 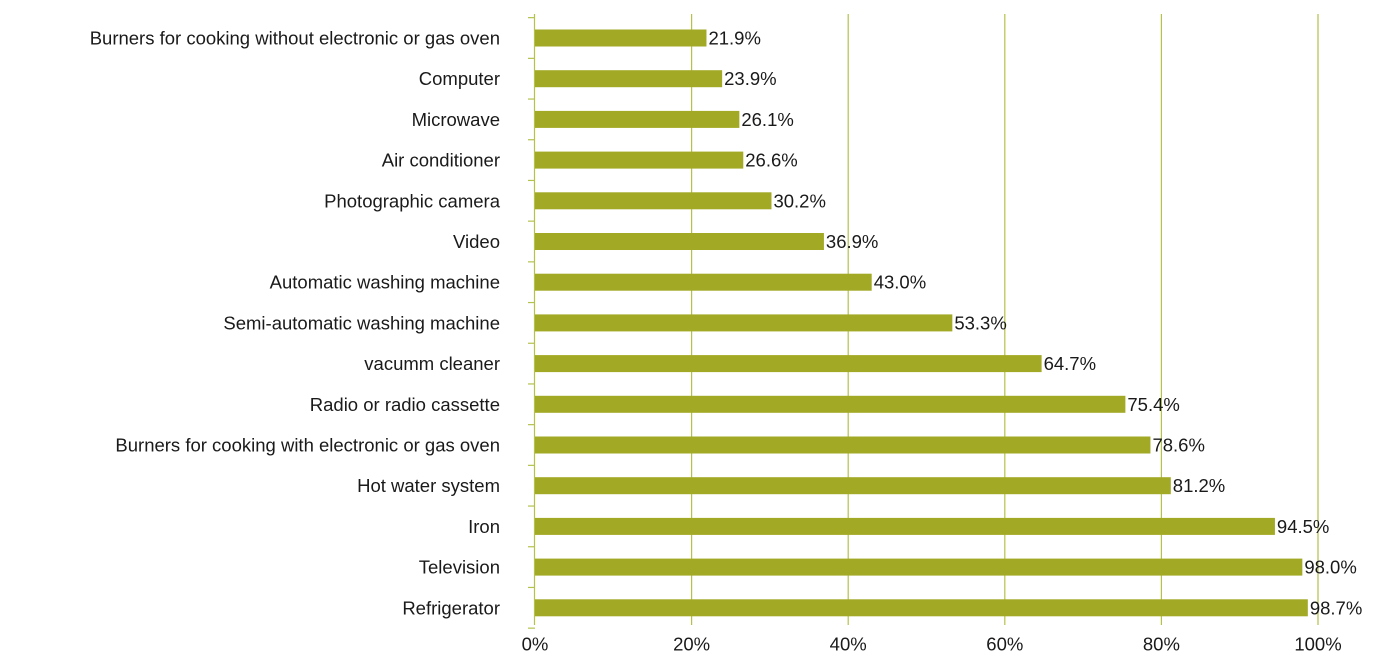 I want to click on value-label: 26.6%, so click(x=771, y=160).